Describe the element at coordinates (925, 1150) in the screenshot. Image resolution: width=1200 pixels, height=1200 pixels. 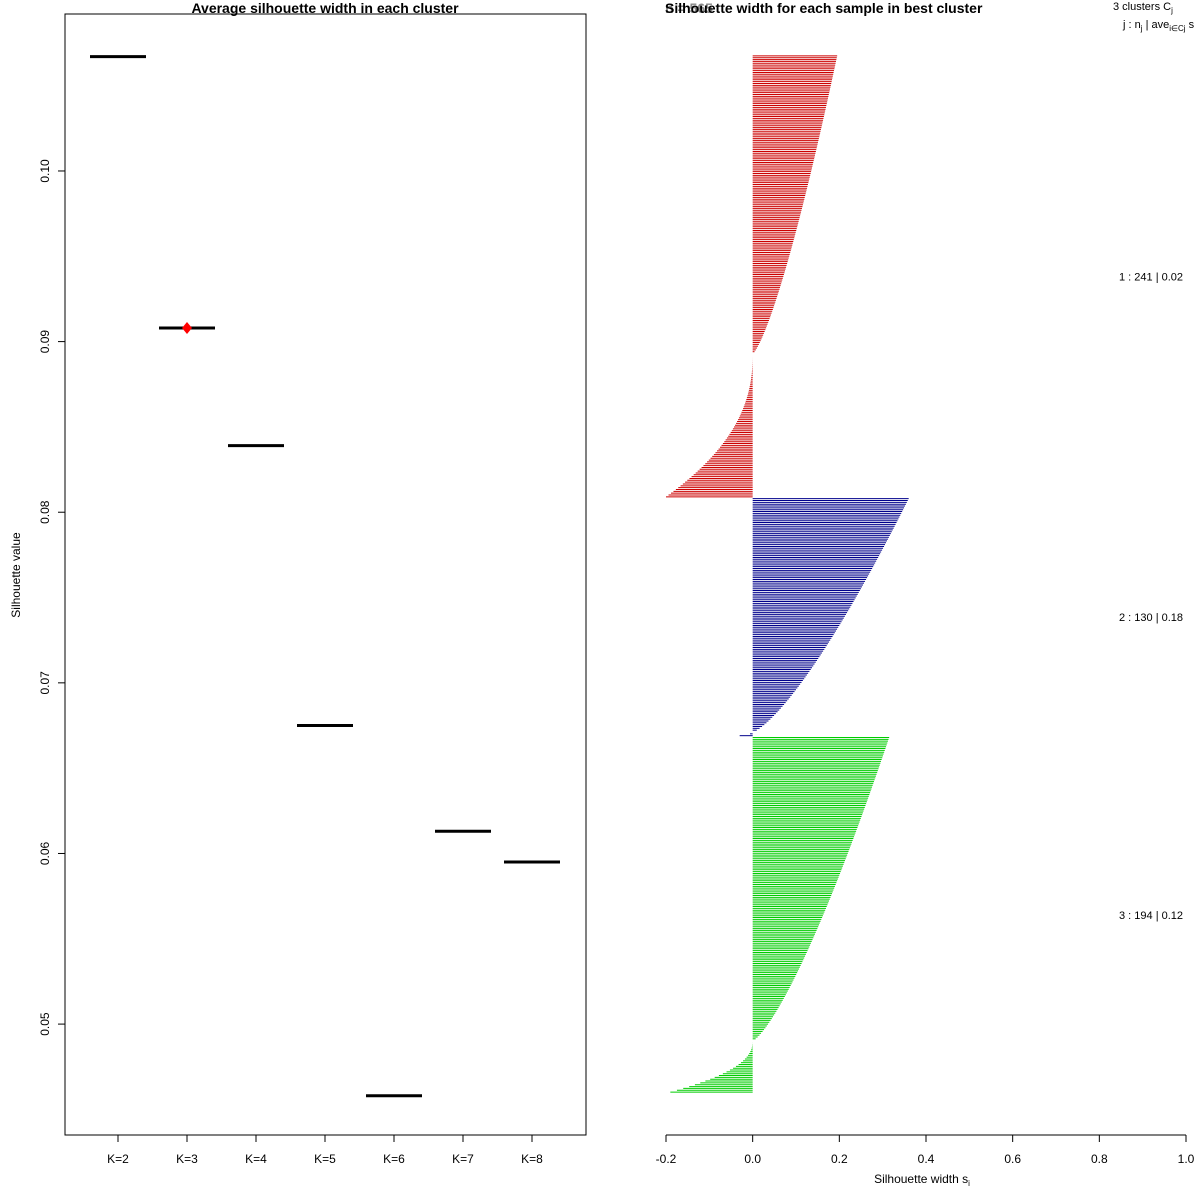
I see `right-x-axis: -0.2 0.0 0.2 0.4 0.6 0.8 1.0` at that location.